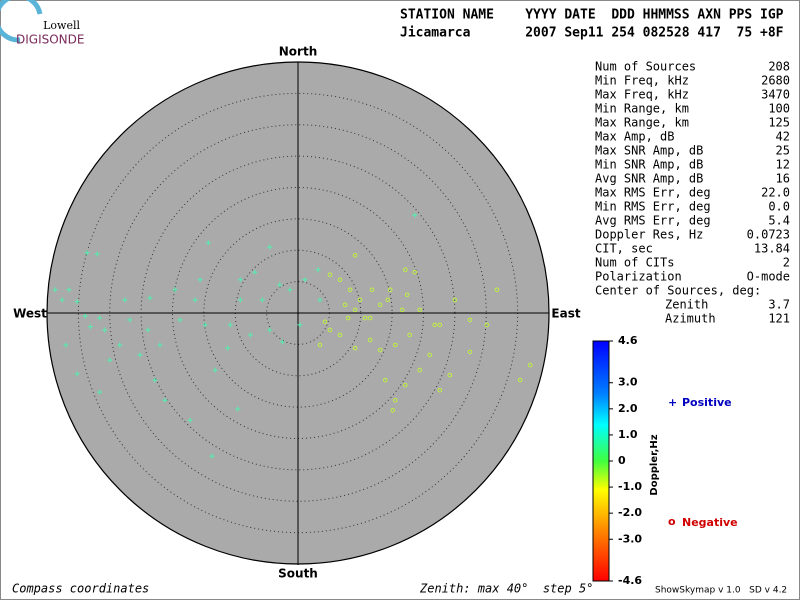 The height and width of the screenshot is (600, 800). Describe the element at coordinates (672, 402) in the screenshot. I see `legend-positive-symbol: +` at that location.